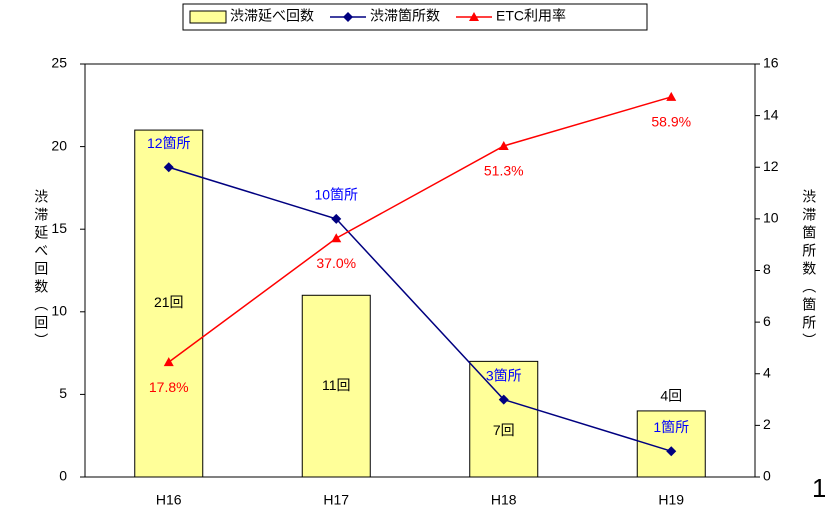 The width and height of the screenshot is (825, 512). What do you see at coordinates (336, 263) in the screenshot?
I see `value-label: 37.0%` at bounding box center [336, 263].